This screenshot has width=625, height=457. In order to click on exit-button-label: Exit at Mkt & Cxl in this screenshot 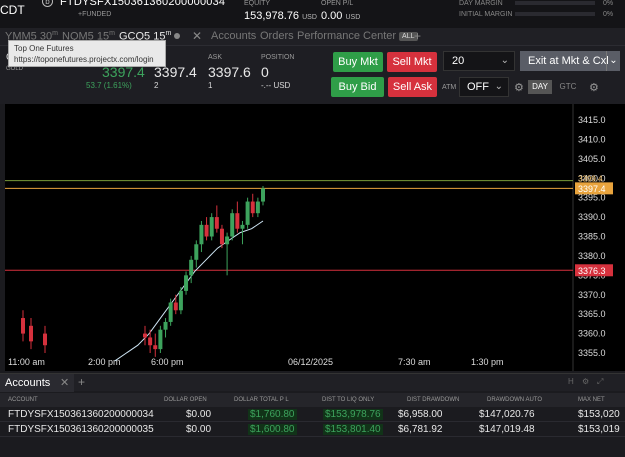, I will do `click(568, 61)`.